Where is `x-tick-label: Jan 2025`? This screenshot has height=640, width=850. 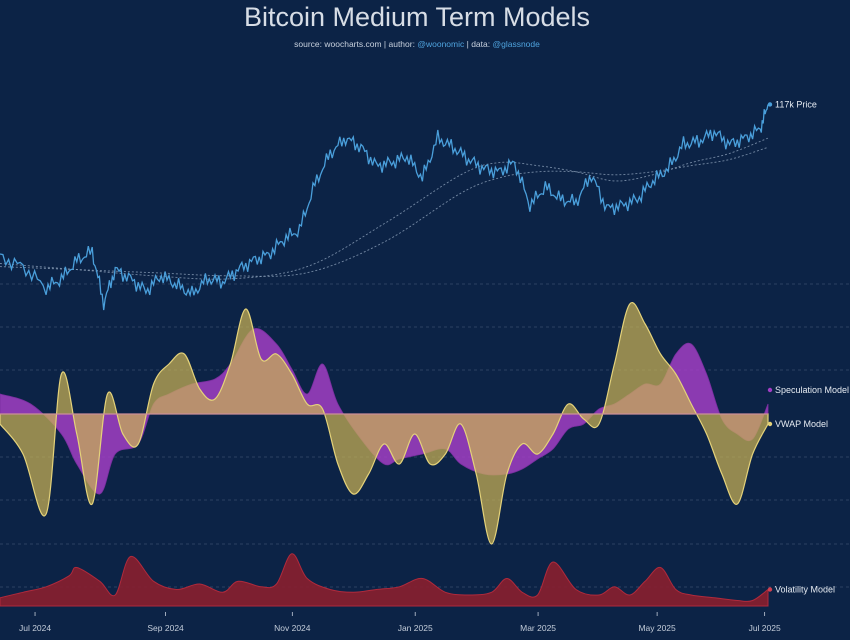
x-tick-label: Jan 2025 is located at coordinates (415, 628).